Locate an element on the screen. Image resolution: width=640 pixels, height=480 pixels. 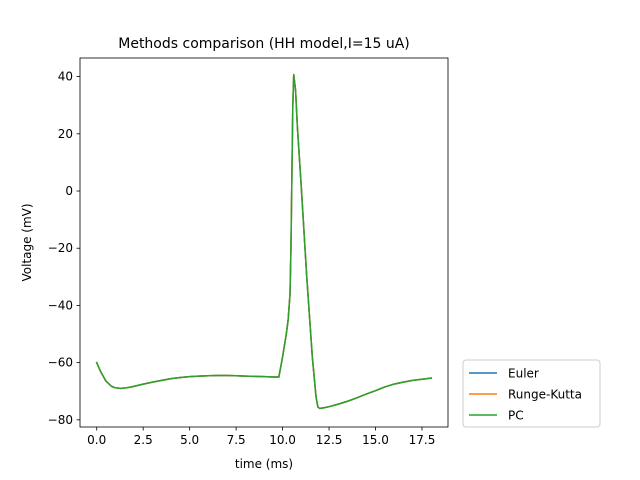
y-axis-ticks: −80 −60 −40 −20 0 20 40 is located at coordinates (64, 248).